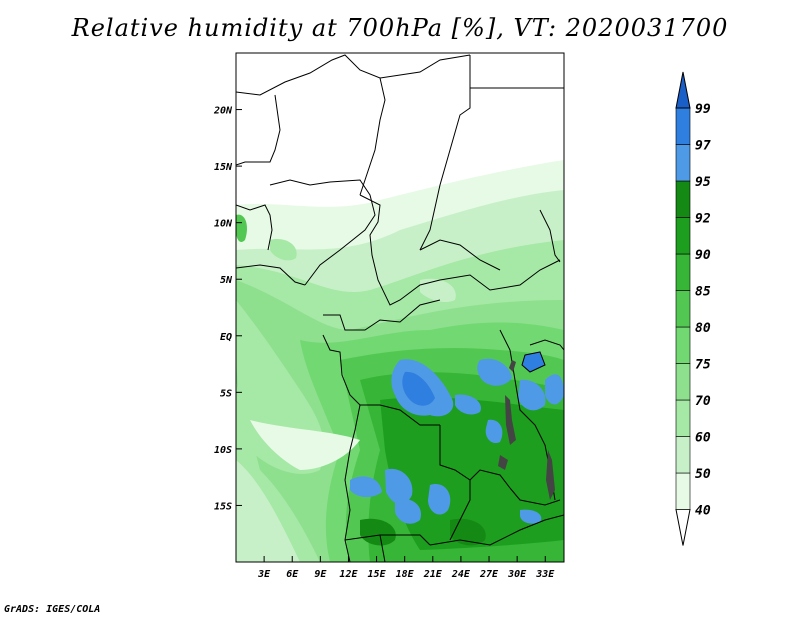 Image resolution: width=800 pixels, height=618 pixels. What do you see at coordinates (223, 111) in the screenshot?
I see `lat-tick-label: 20N` at bounding box center [223, 111].